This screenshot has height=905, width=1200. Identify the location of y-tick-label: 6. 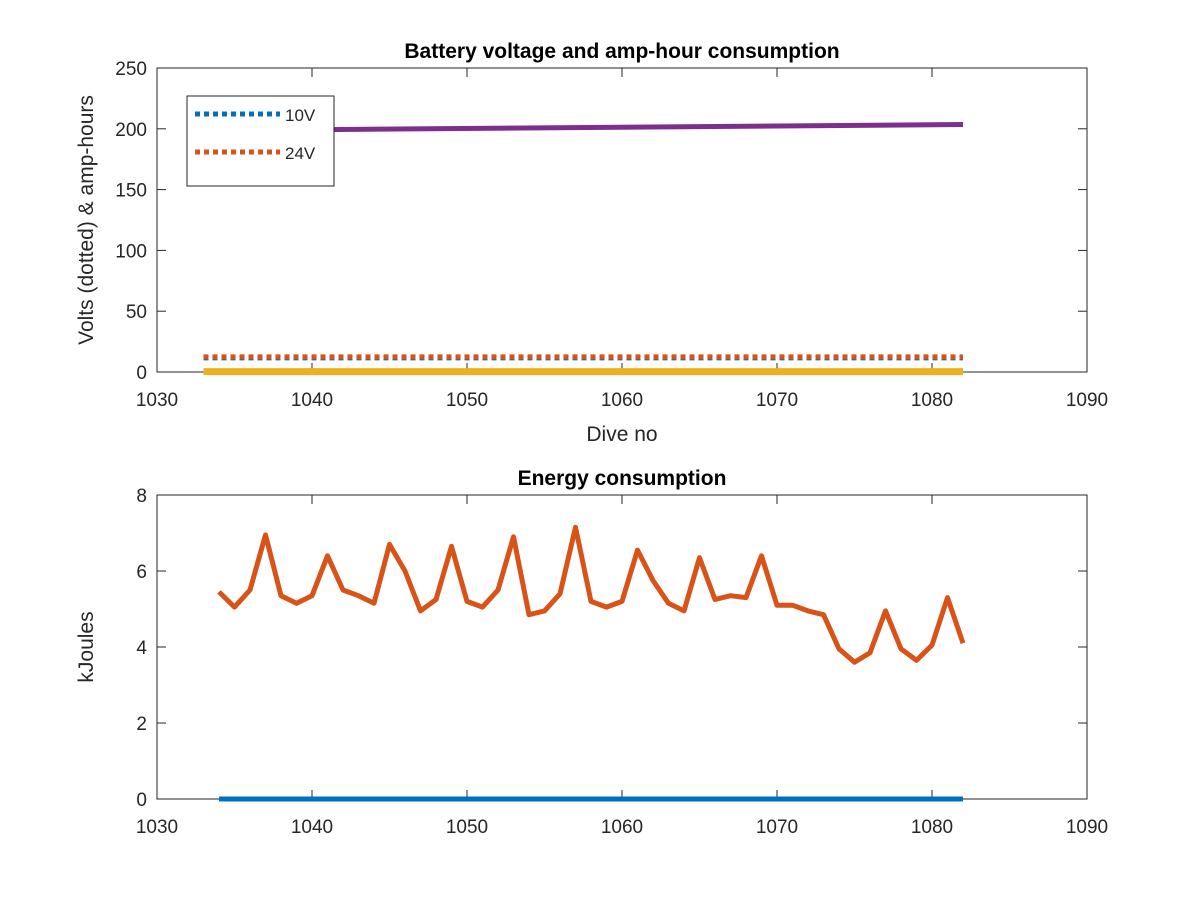
(141, 572).